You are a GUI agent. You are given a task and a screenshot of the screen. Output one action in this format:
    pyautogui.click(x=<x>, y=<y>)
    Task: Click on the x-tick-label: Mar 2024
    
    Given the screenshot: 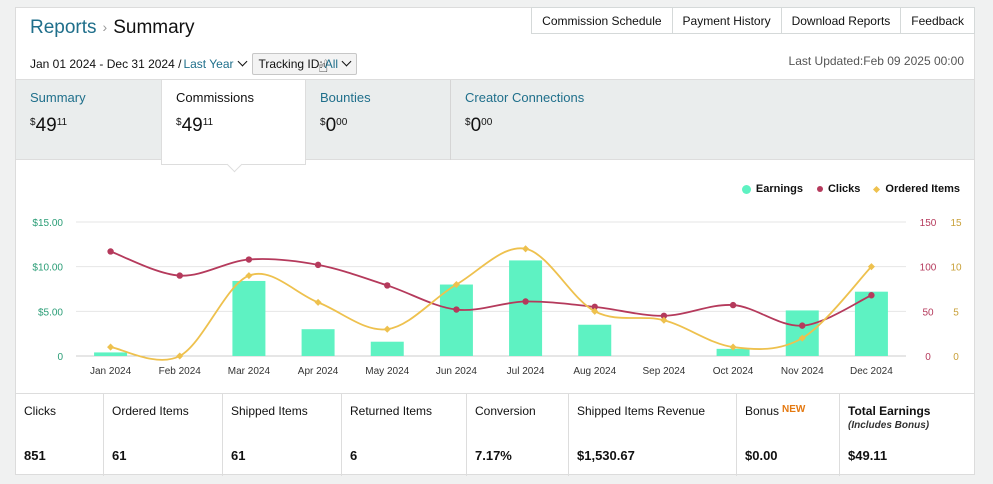 What is the action you would take?
    pyautogui.click(x=249, y=371)
    